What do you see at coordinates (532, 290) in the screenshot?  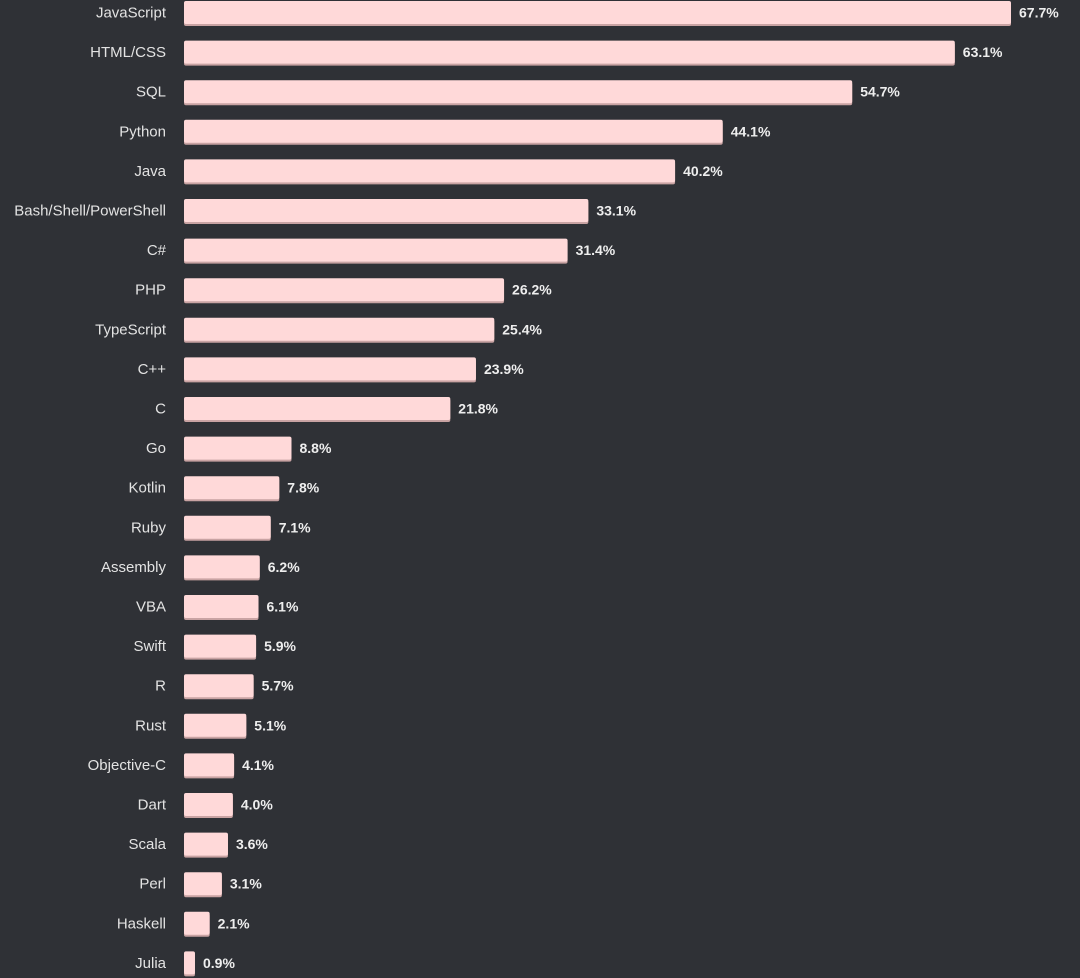 I see `value-label: 26.2%` at bounding box center [532, 290].